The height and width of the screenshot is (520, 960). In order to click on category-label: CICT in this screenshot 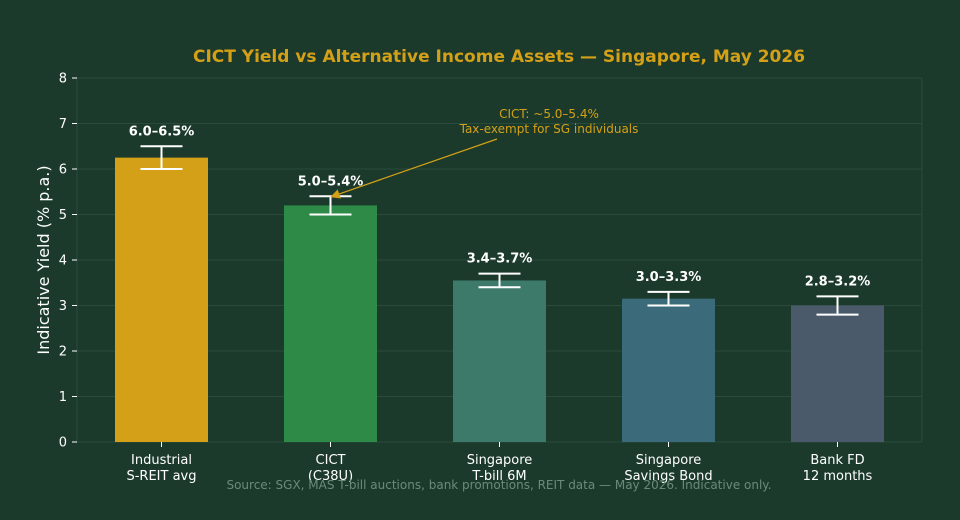, I will do `click(331, 460)`.